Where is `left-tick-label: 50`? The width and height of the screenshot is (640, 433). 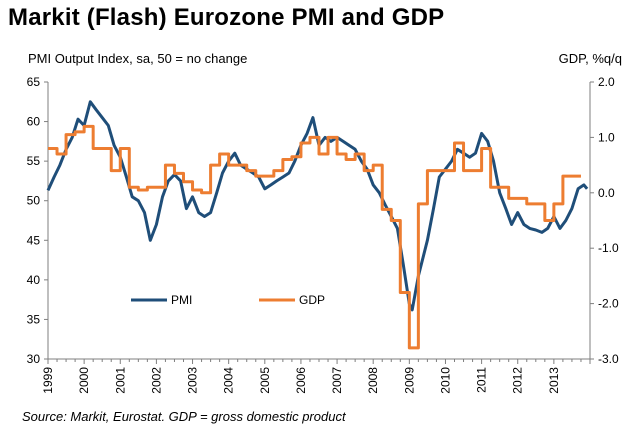
left-tick-label: 50 is located at coordinates (34, 201).